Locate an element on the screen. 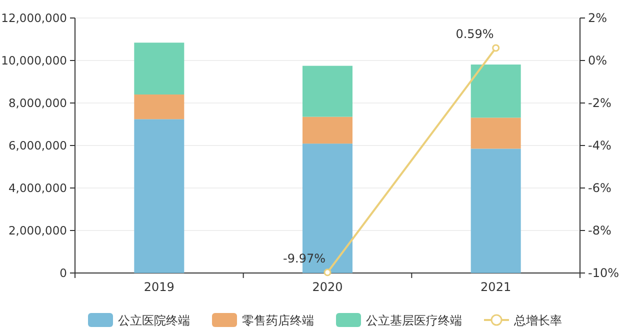  x-tick-label: 2019 is located at coordinates (159, 287).